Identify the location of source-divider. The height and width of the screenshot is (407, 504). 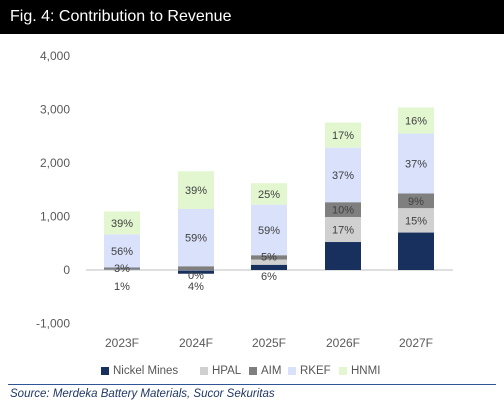
(252, 384).